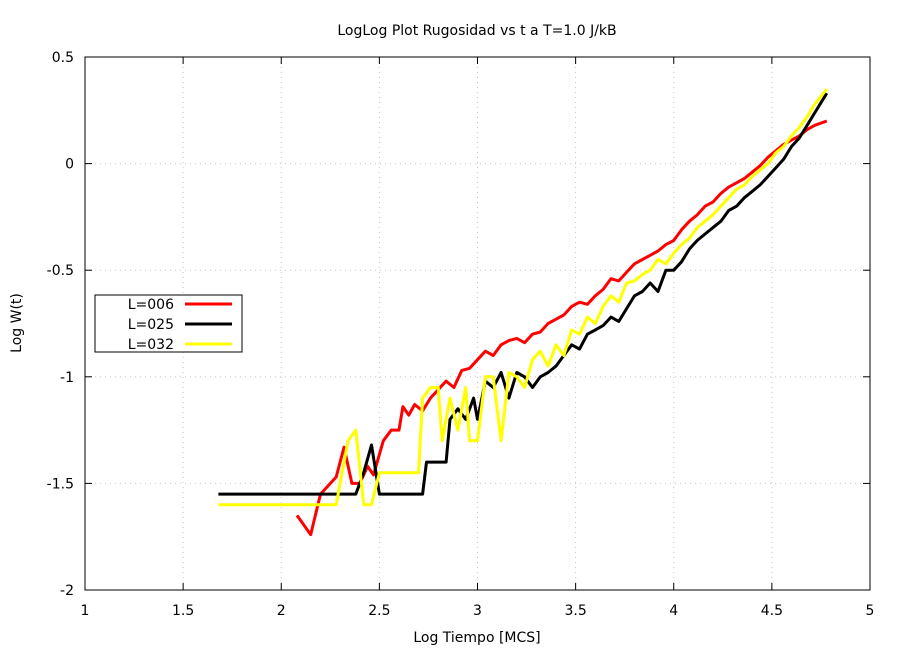 The image size is (900, 650). Describe the element at coordinates (67, 591) in the screenshot. I see `y-tick-label: -2` at that location.